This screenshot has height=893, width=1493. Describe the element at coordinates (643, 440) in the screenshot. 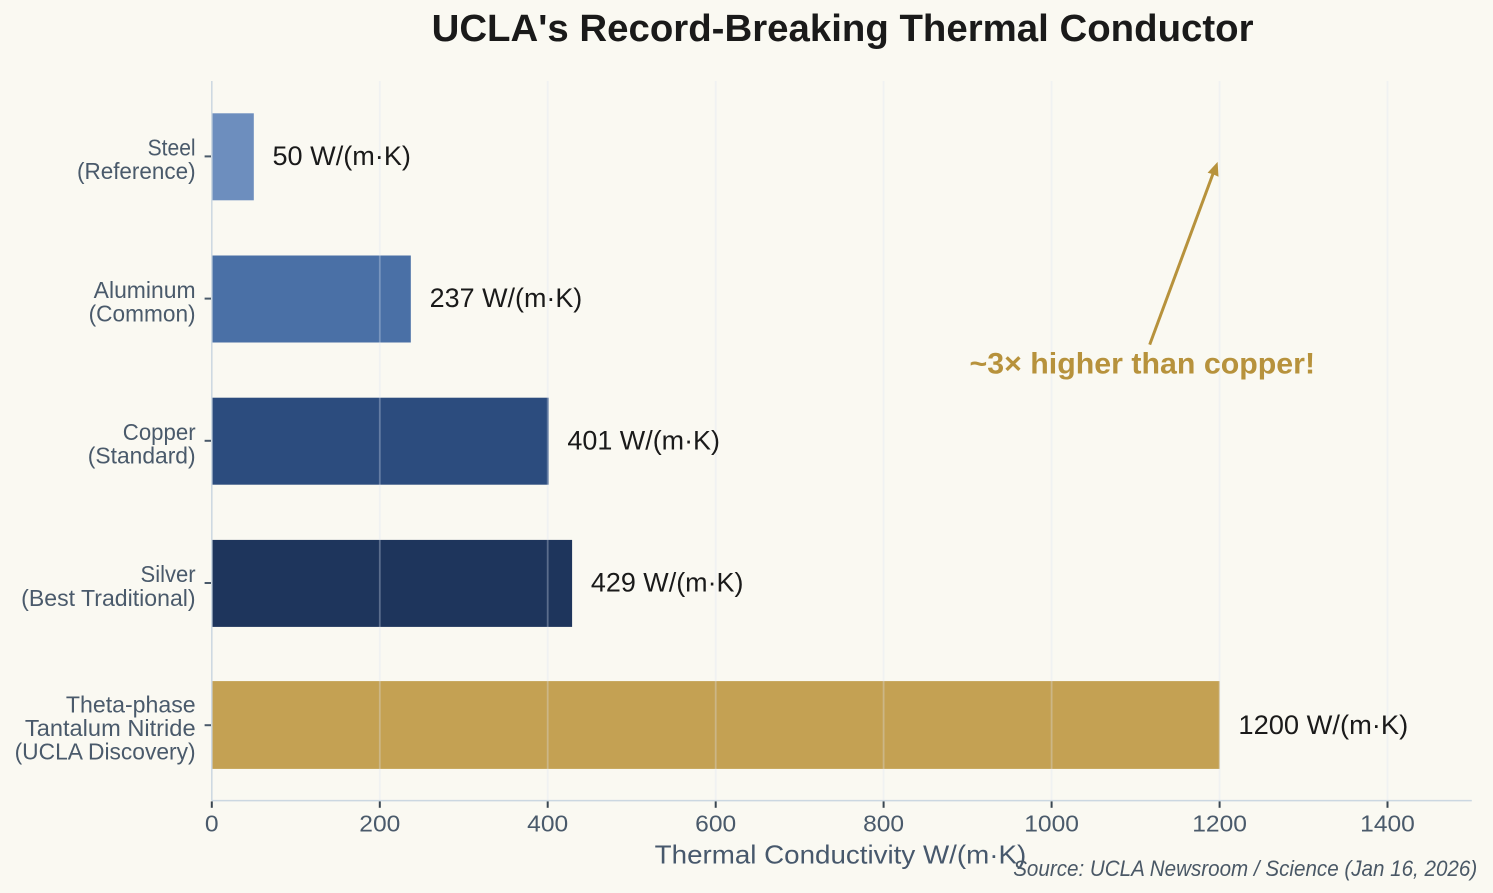

I see `svg-text: 401 W/(m·K)` at that location.